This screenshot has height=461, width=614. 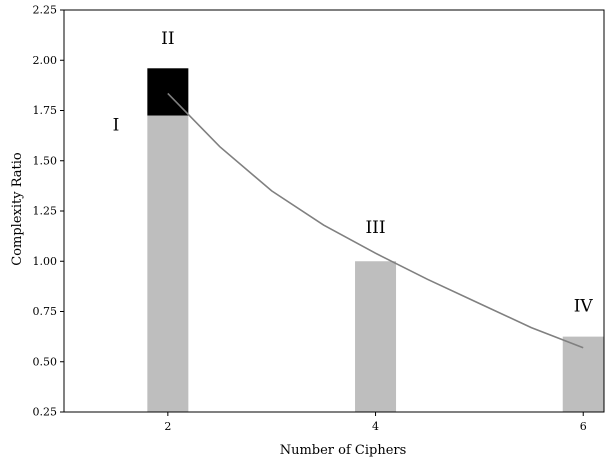 I want to click on annotation-label: III, so click(x=375, y=228).